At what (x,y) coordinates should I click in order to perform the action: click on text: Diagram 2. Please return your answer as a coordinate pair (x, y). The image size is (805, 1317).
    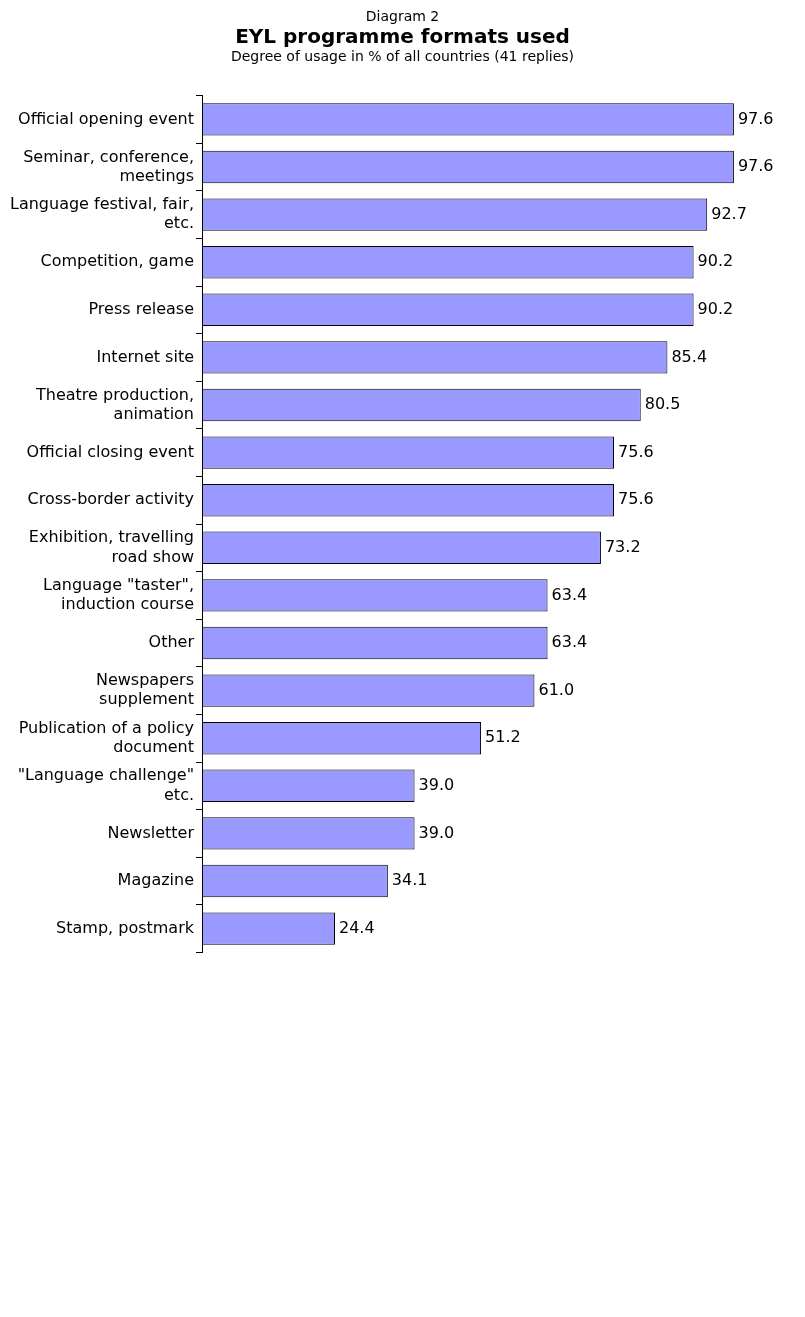
    Looking at the image, I should click on (402, 16).